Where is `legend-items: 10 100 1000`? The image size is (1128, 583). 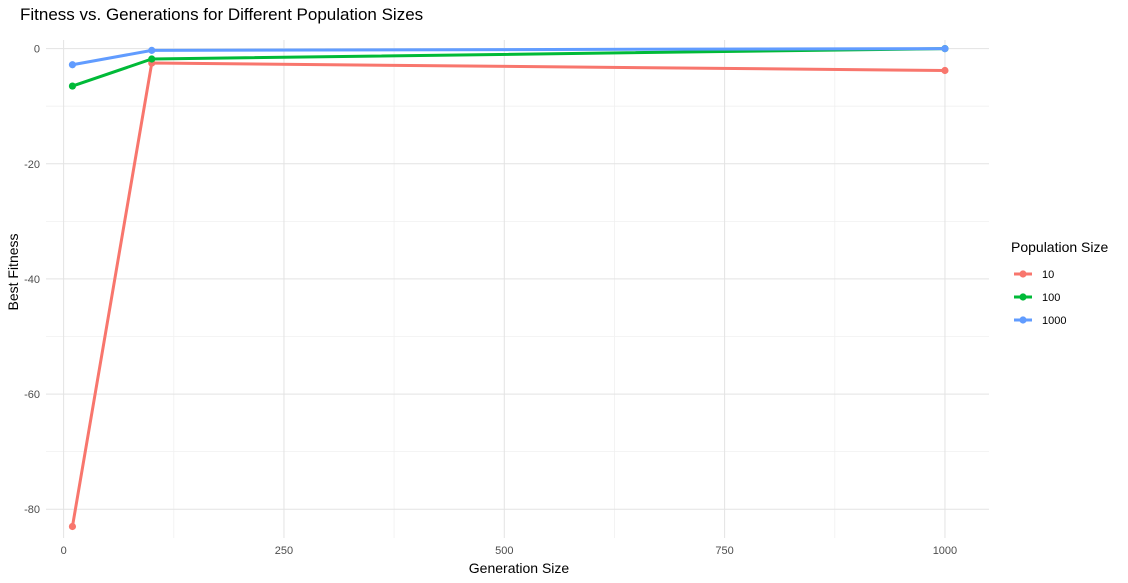
legend-items: 10 100 1000 is located at coordinates (1040, 298).